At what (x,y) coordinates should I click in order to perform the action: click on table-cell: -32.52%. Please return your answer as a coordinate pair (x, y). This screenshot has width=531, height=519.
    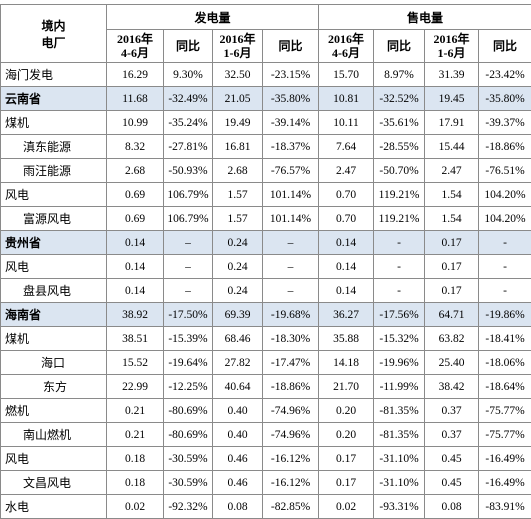
    Looking at the image, I should click on (399, 99).